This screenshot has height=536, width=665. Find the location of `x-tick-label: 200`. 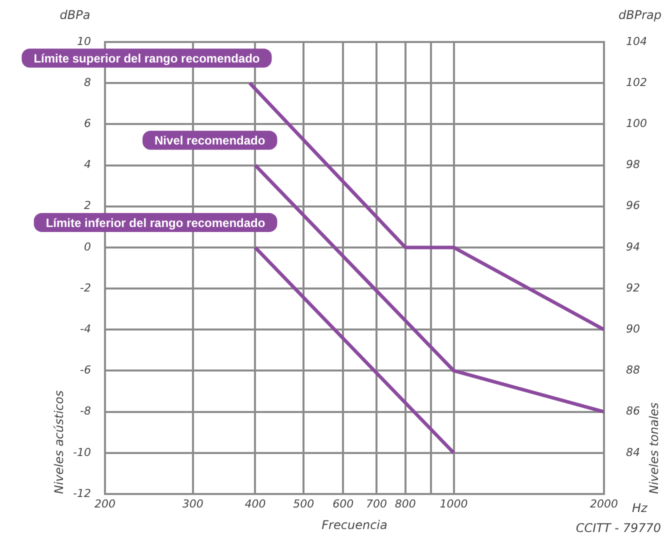

x-tick-label: 200 is located at coordinates (105, 503).